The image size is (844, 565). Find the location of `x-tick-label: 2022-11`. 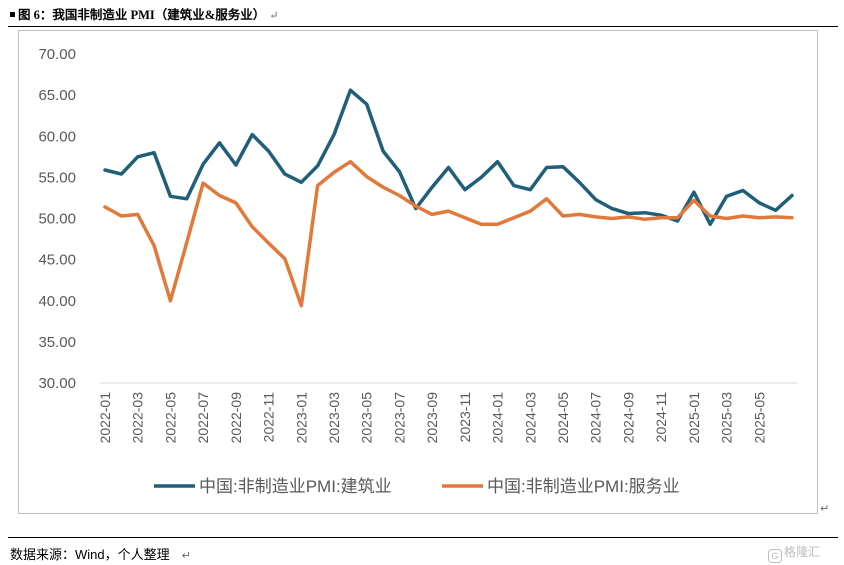

x-tick-label: 2022-11 is located at coordinates (269, 417).